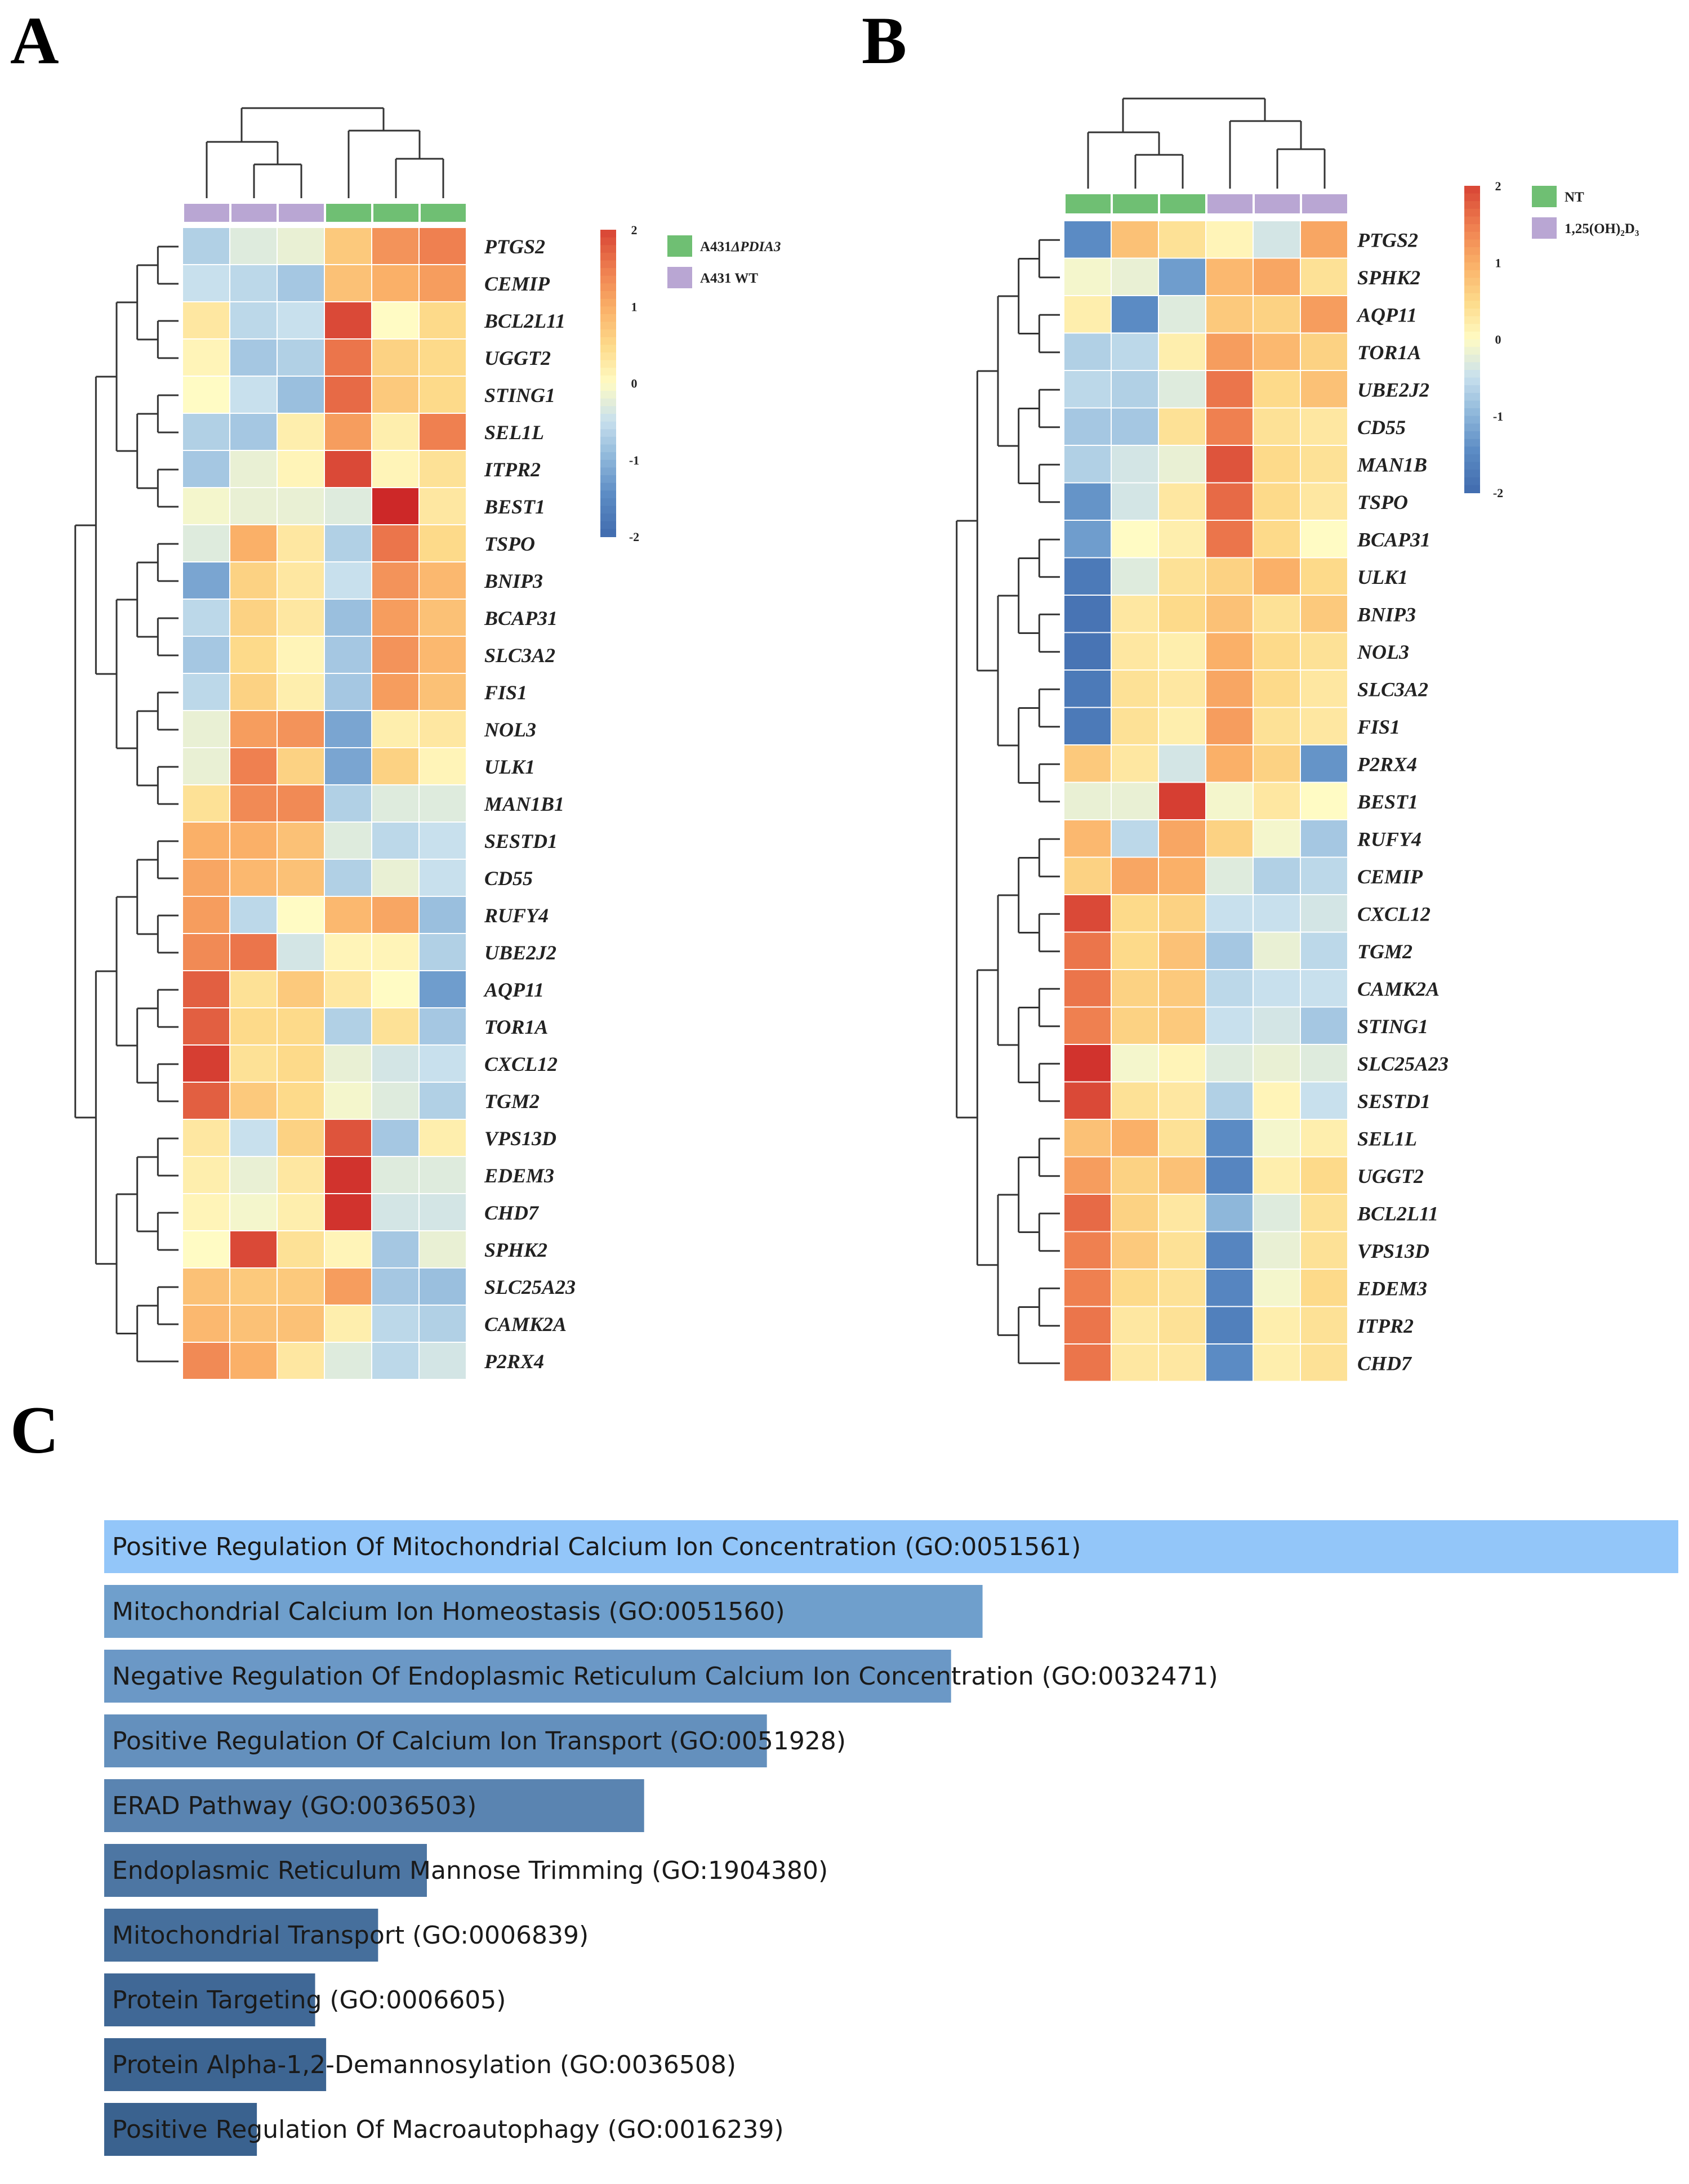 This screenshot has width=1689, height=2184. I want to click on row-label-cd55: CD55, so click(1381, 427).